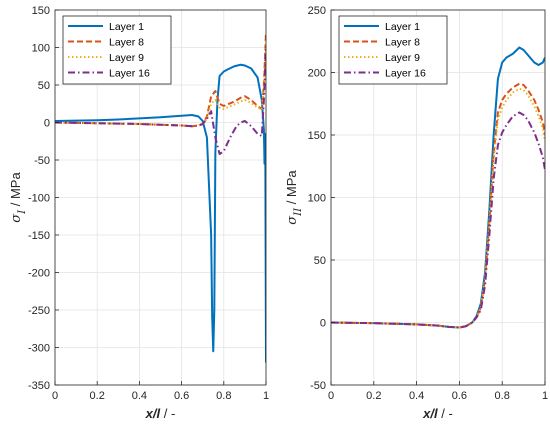 The image size is (550, 426). What do you see at coordinates (294, 197) in the screenshot?
I see `y-axis-label: σII / MPa` at bounding box center [294, 197].